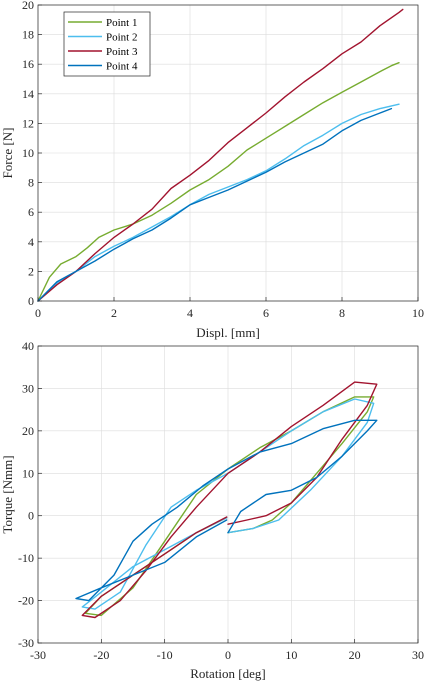  What do you see at coordinates (28, 94) in the screenshot?
I see `y-tick-label: 14` at bounding box center [28, 94].